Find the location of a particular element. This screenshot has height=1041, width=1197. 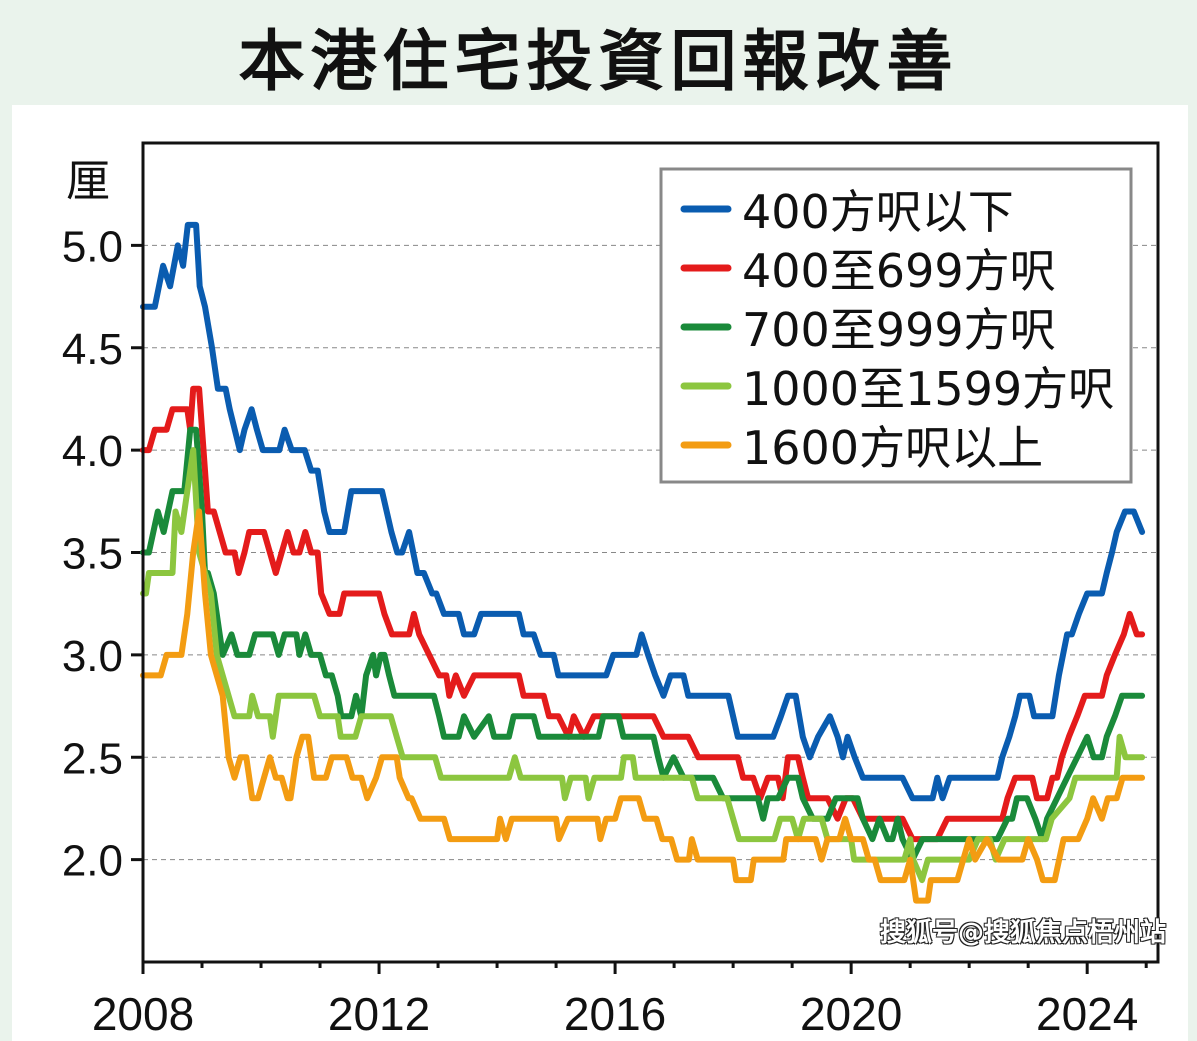

y-tick-label: 4.5 is located at coordinates (92, 349).